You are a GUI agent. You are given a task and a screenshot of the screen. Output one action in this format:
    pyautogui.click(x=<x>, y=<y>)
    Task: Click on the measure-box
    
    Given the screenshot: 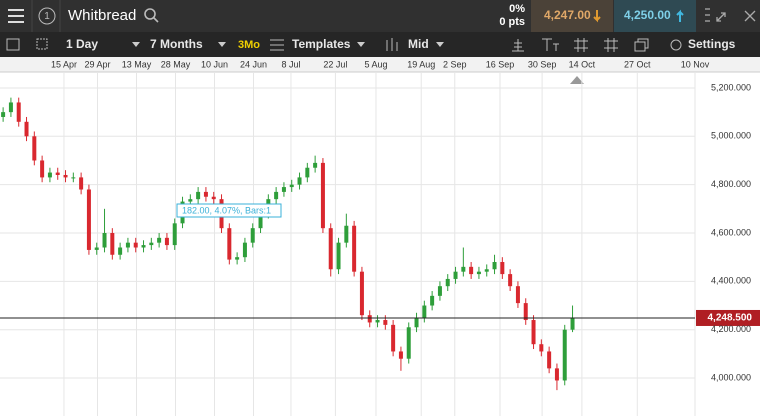 What is the action you would take?
    pyautogui.click(x=229, y=210)
    